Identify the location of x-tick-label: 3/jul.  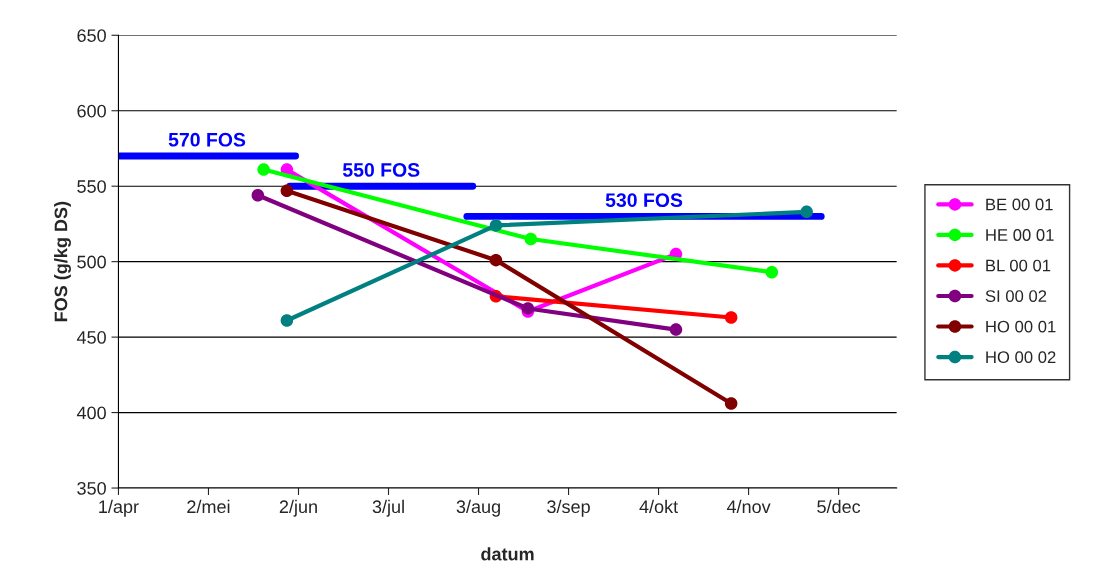
(388, 508).